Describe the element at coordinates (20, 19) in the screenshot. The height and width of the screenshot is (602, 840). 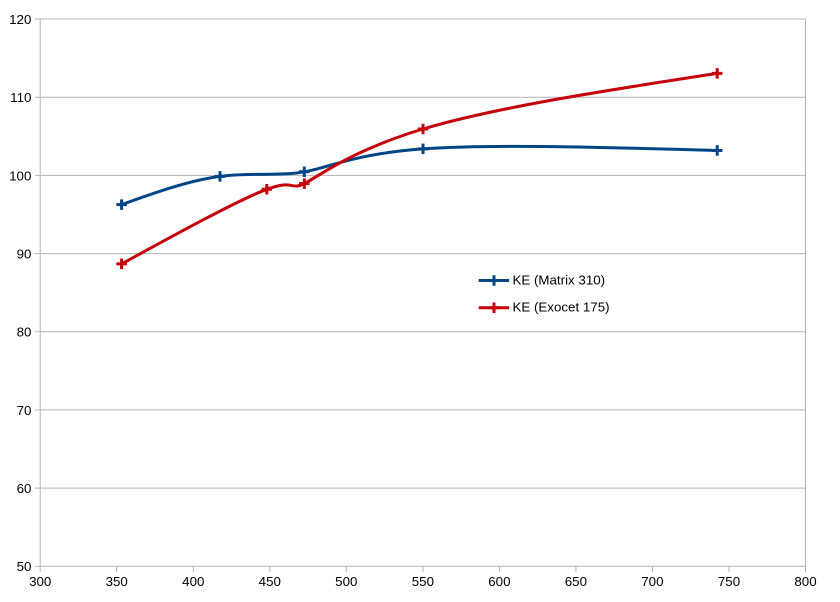
I see `svg-text: 120` at that location.